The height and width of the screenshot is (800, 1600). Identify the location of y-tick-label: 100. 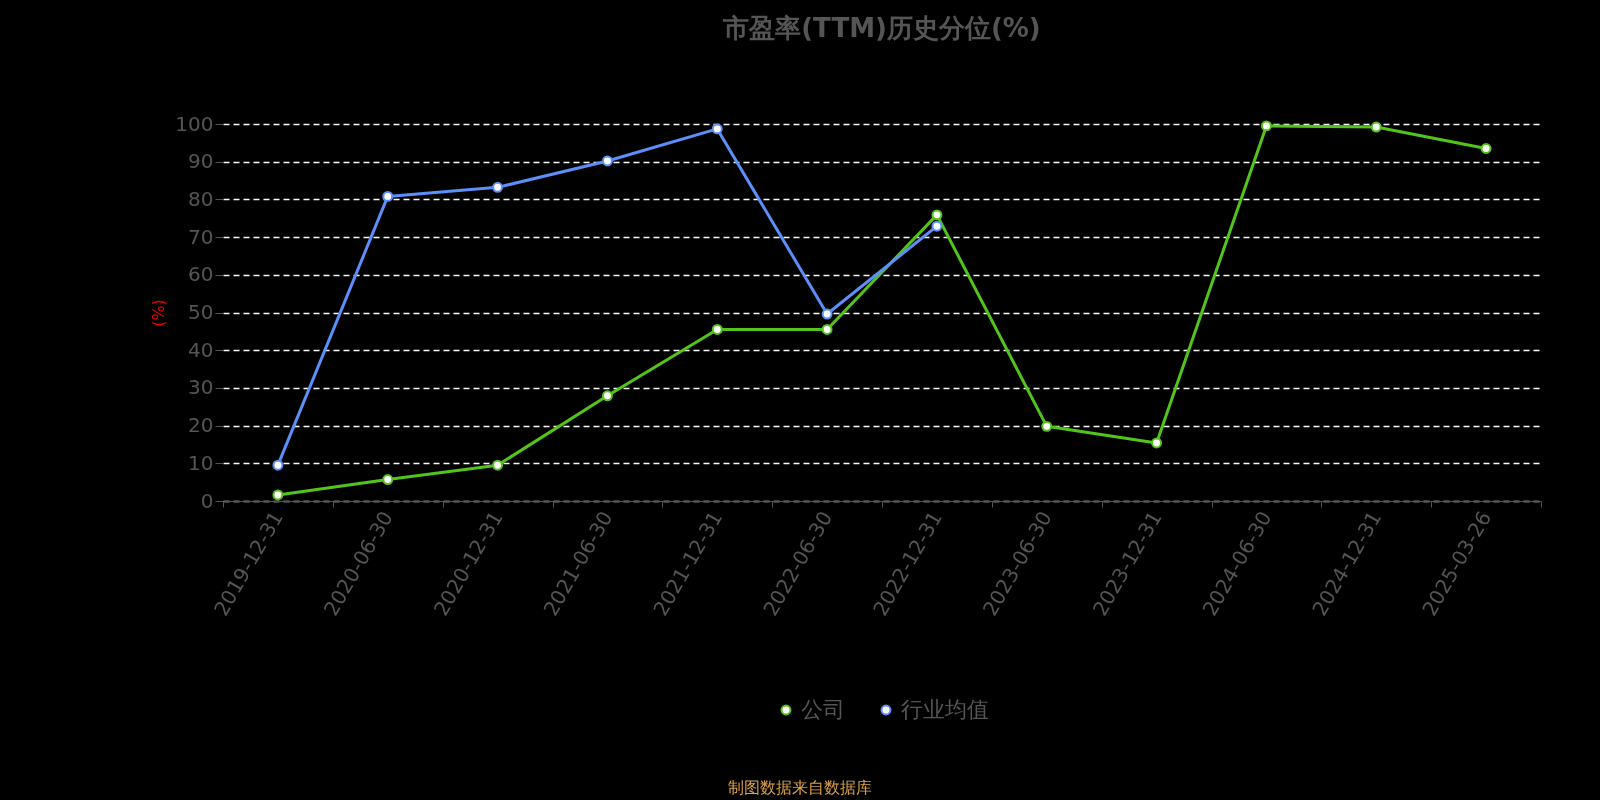
(194, 123).